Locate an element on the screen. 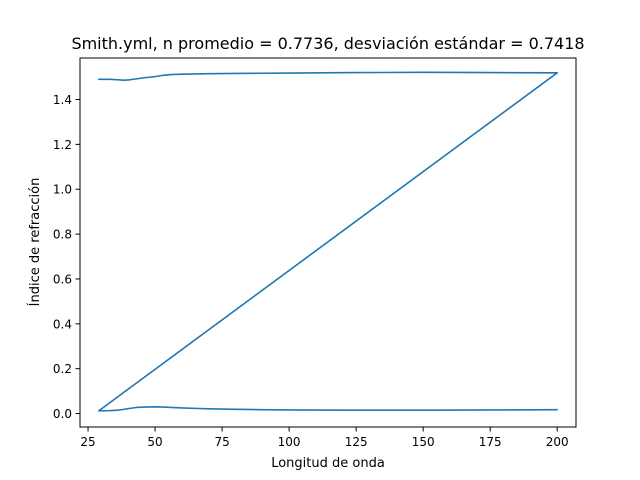 The width and height of the screenshot is (640, 480). y-tick-label: 0.0 is located at coordinates (62, 414).